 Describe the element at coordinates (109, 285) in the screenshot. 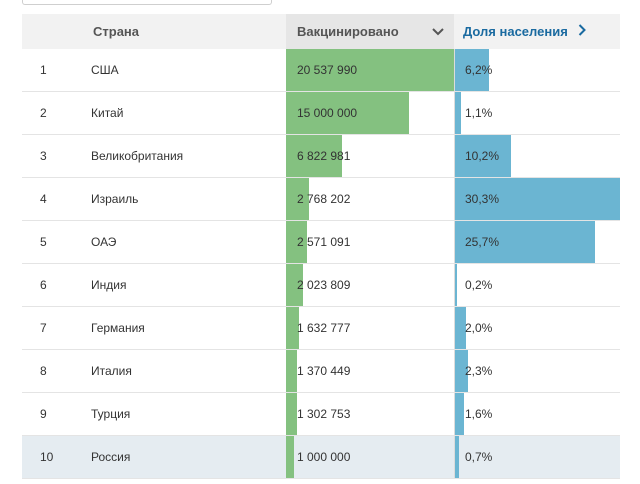

I see `country-cell: Индия` at that location.